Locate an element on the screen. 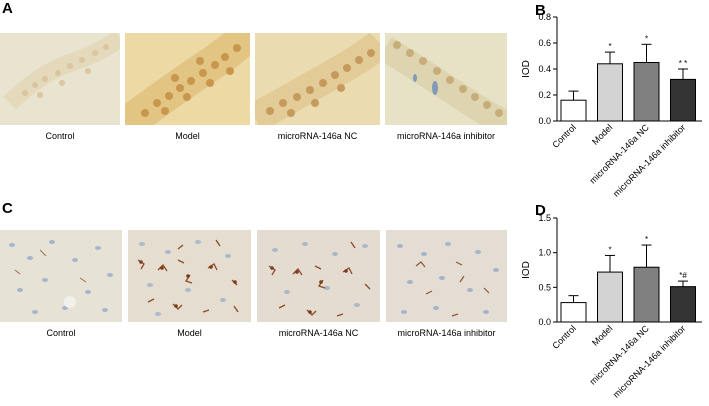 Image resolution: width=709 pixels, height=406 pixels. y-tick-label-b: 0.2 is located at coordinates (544, 95).